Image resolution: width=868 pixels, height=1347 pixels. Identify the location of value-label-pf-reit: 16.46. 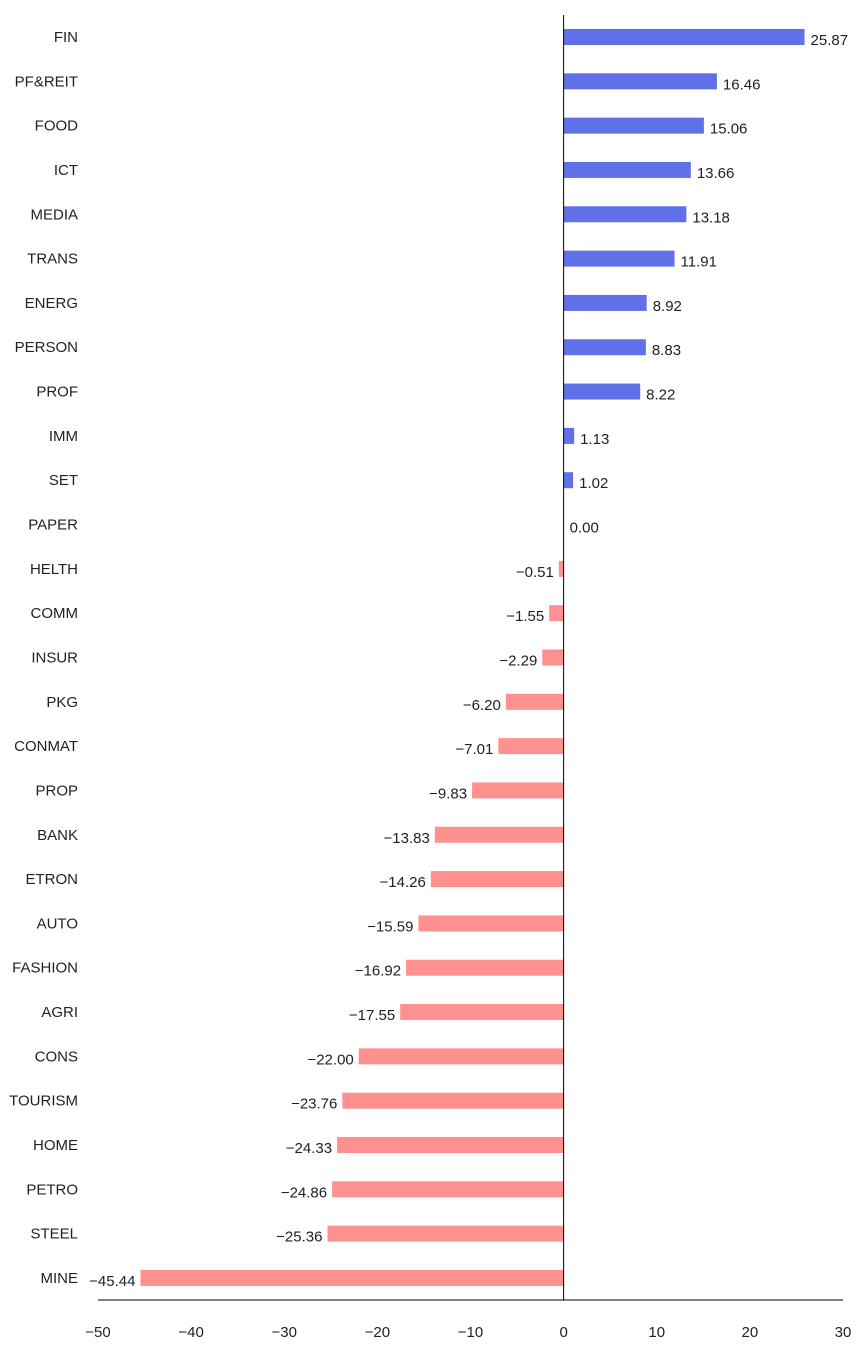
(742, 84).